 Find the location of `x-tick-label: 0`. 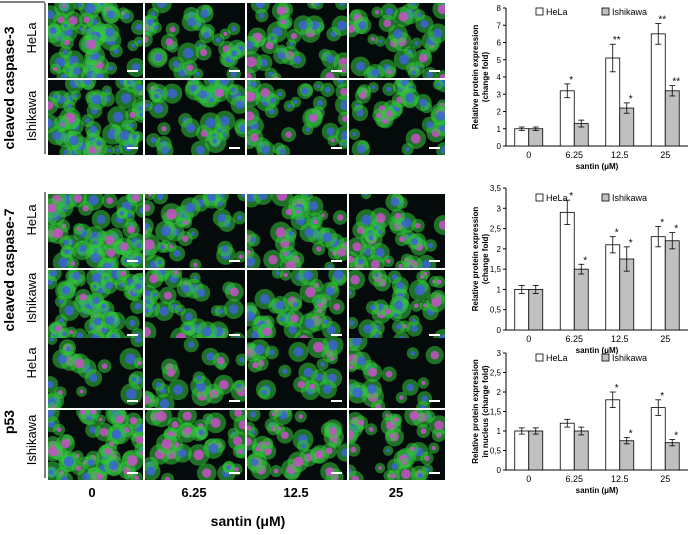

x-tick-label: 0 is located at coordinates (528, 155).